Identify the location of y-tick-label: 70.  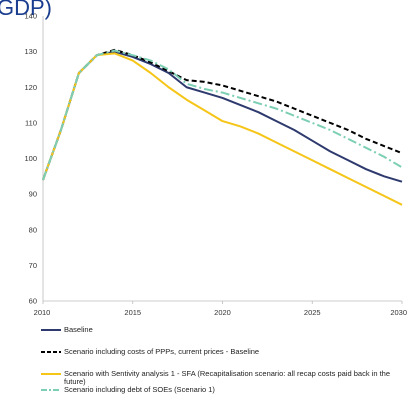
(33, 265).